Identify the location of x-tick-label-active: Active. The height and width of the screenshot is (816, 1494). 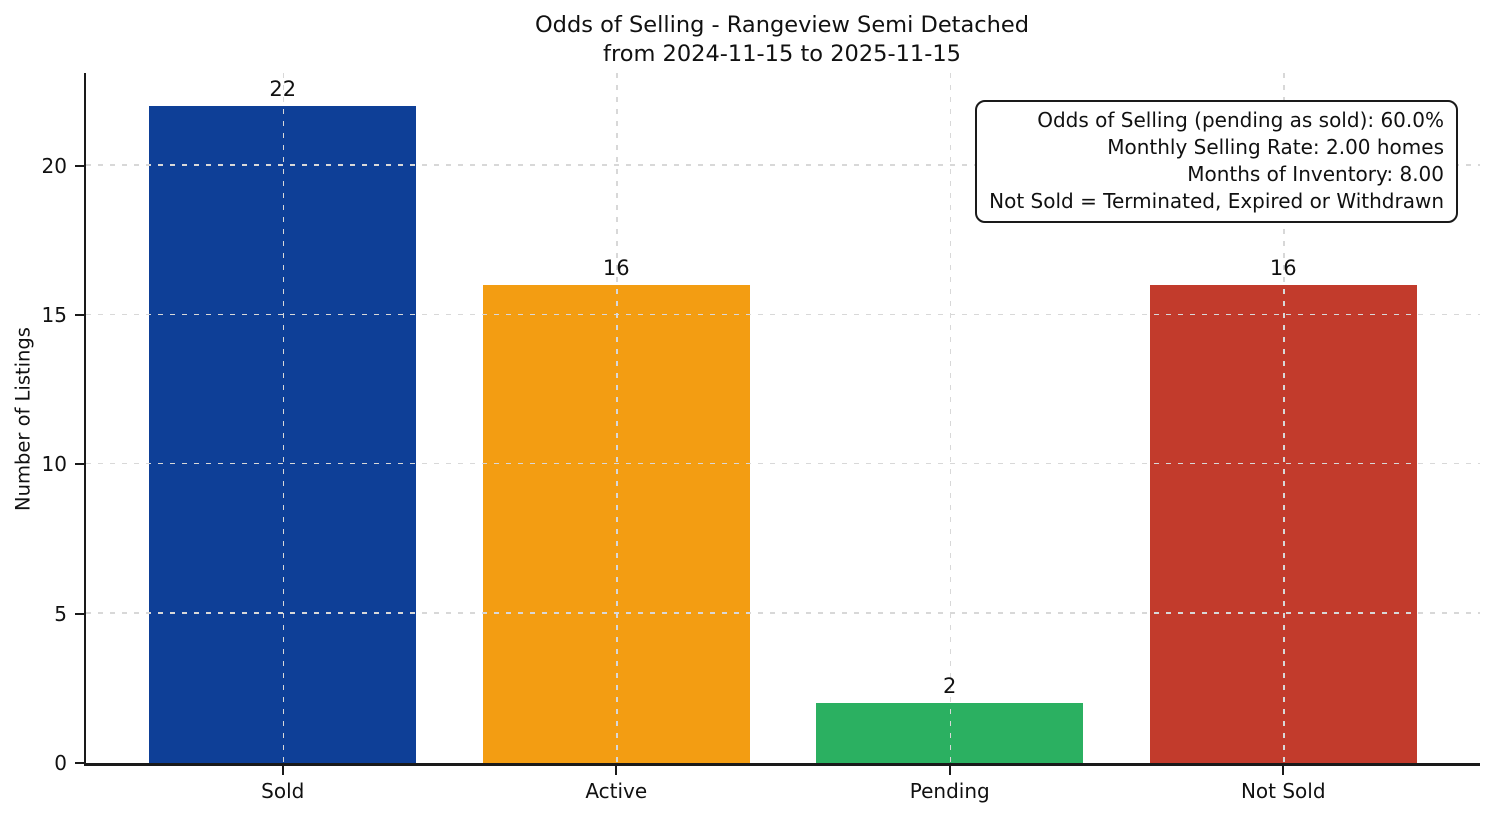
(616, 791).